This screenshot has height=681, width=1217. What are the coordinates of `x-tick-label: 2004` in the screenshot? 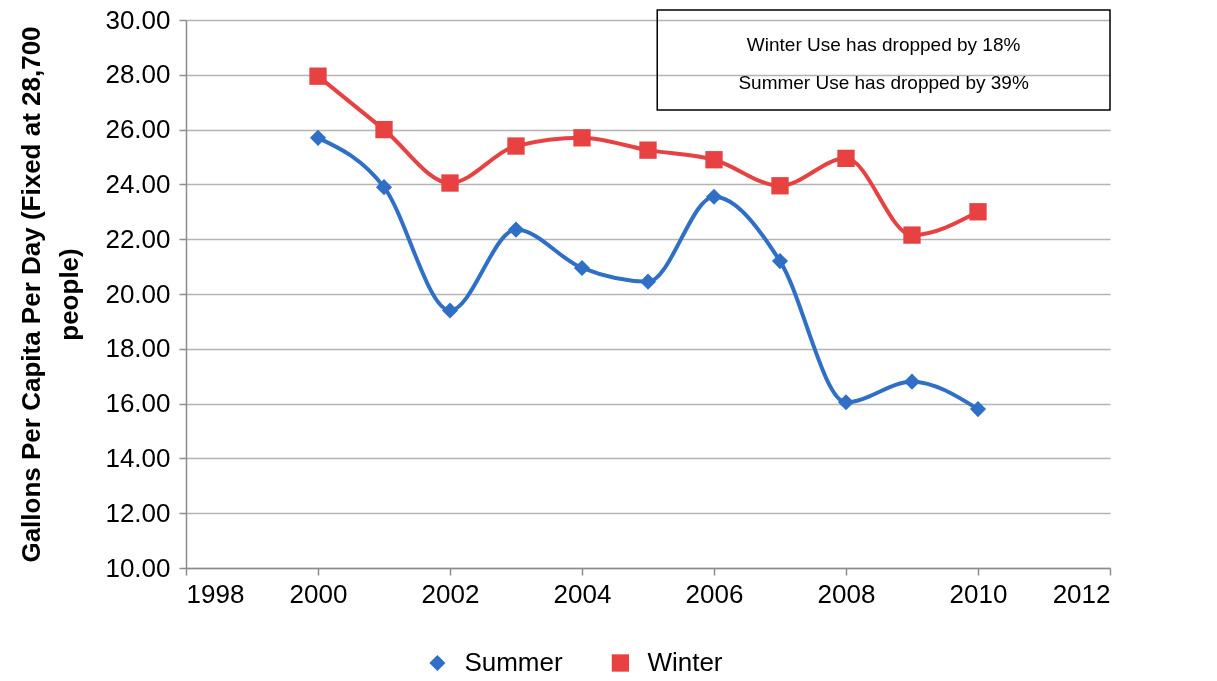 It's located at (582, 593).